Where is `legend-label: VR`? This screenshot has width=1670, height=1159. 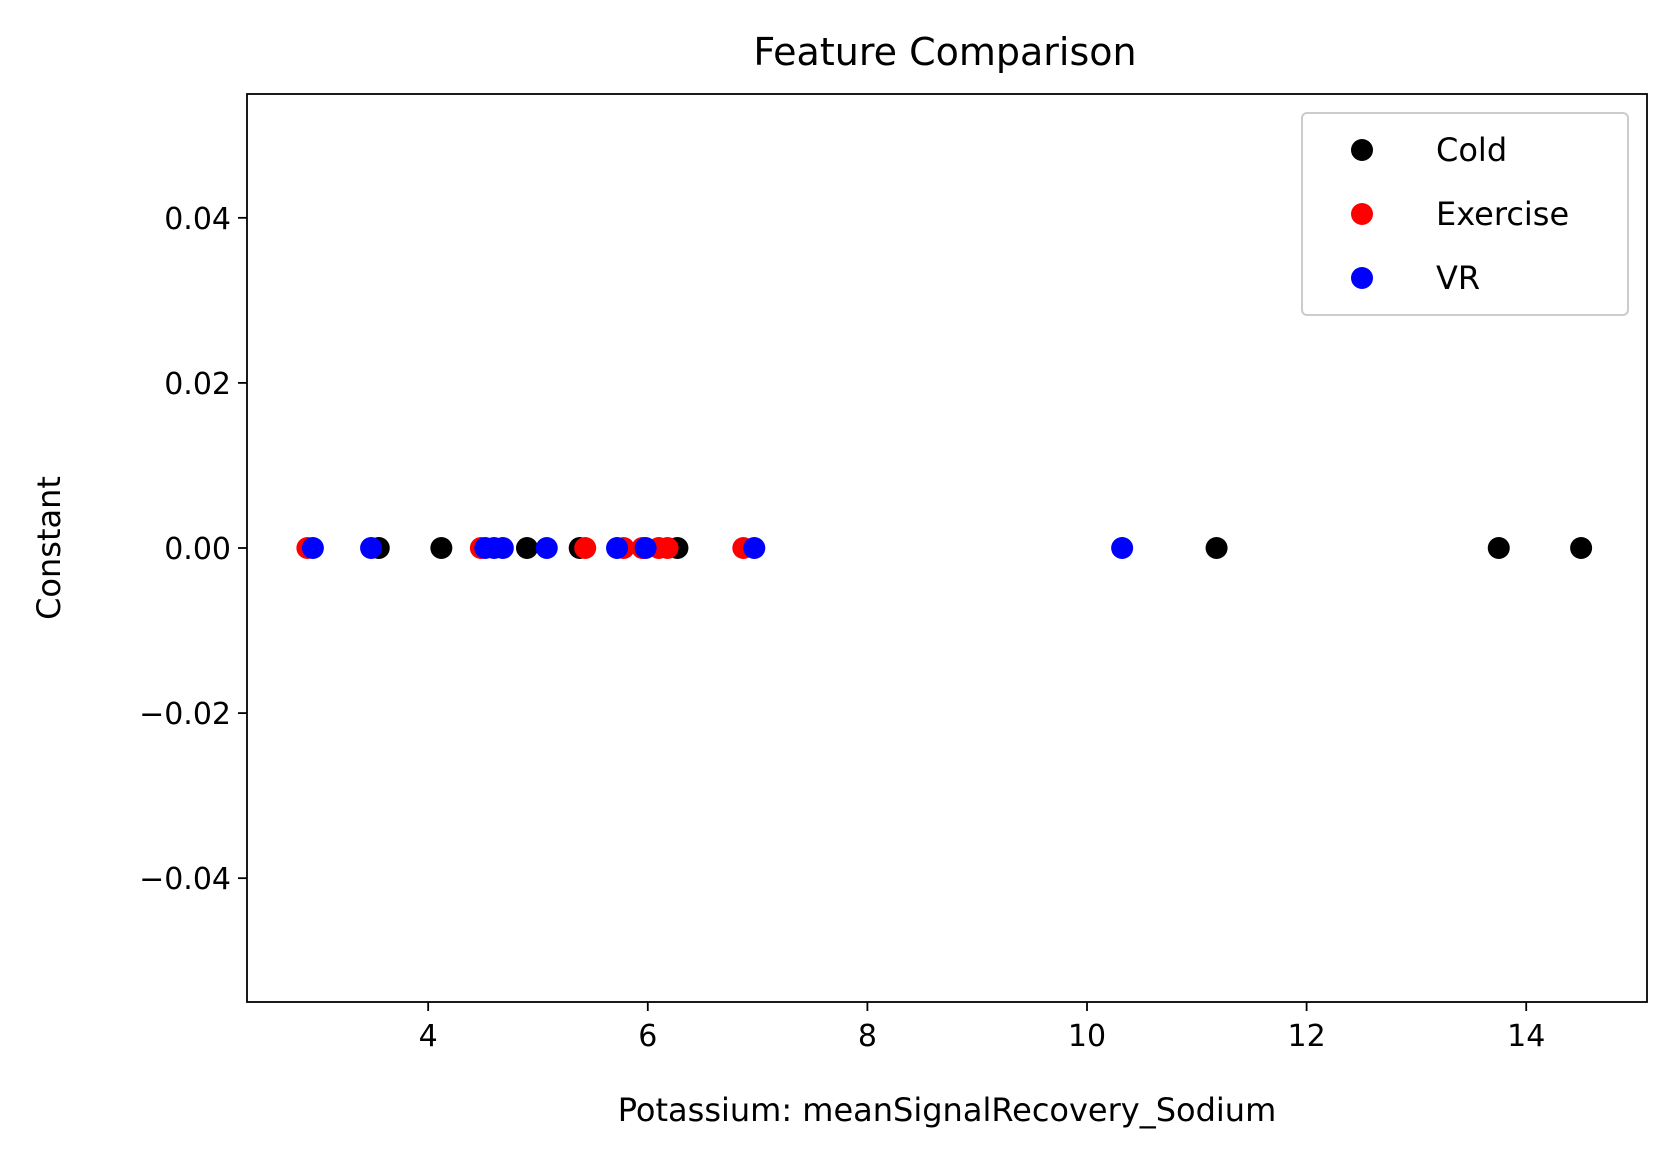 legend-label: VR is located at coordinates (1458, 278).